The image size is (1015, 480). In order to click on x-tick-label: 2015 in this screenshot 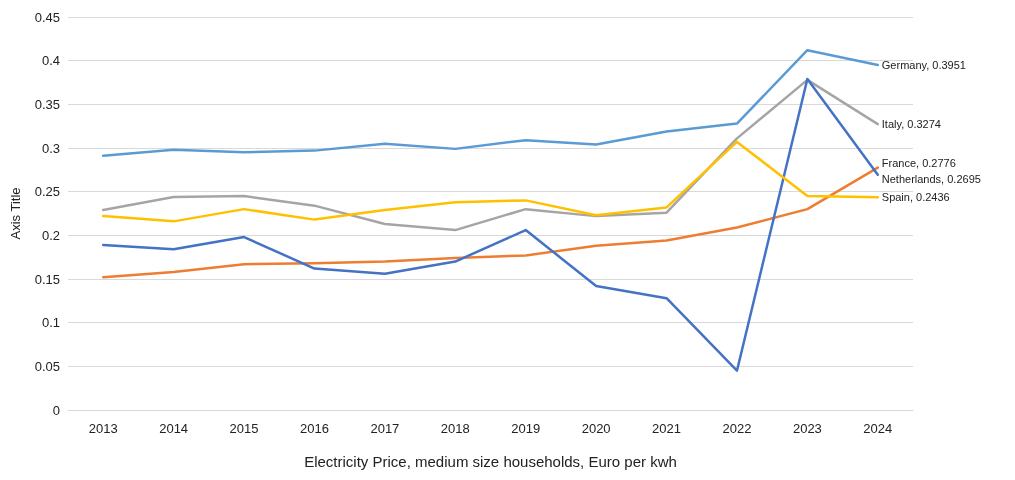, I will do `click(244, 428)`.